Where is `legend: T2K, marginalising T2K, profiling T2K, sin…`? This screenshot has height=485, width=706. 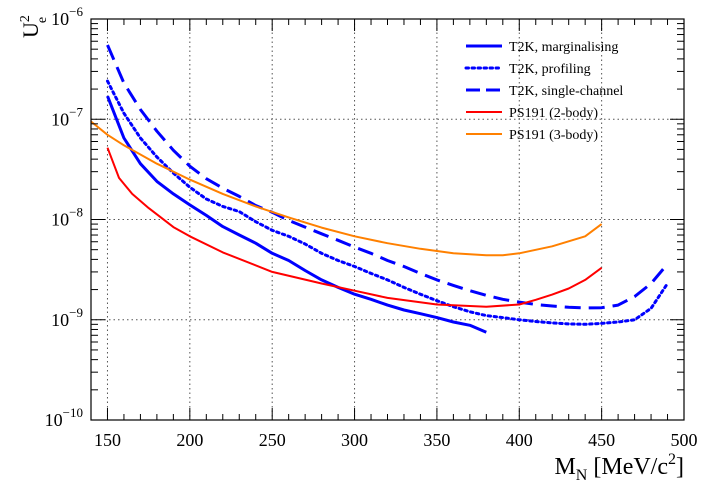
legend: T2K, marginalising T2K, profiling T2K, sin… is located at coordinates (543, 91).